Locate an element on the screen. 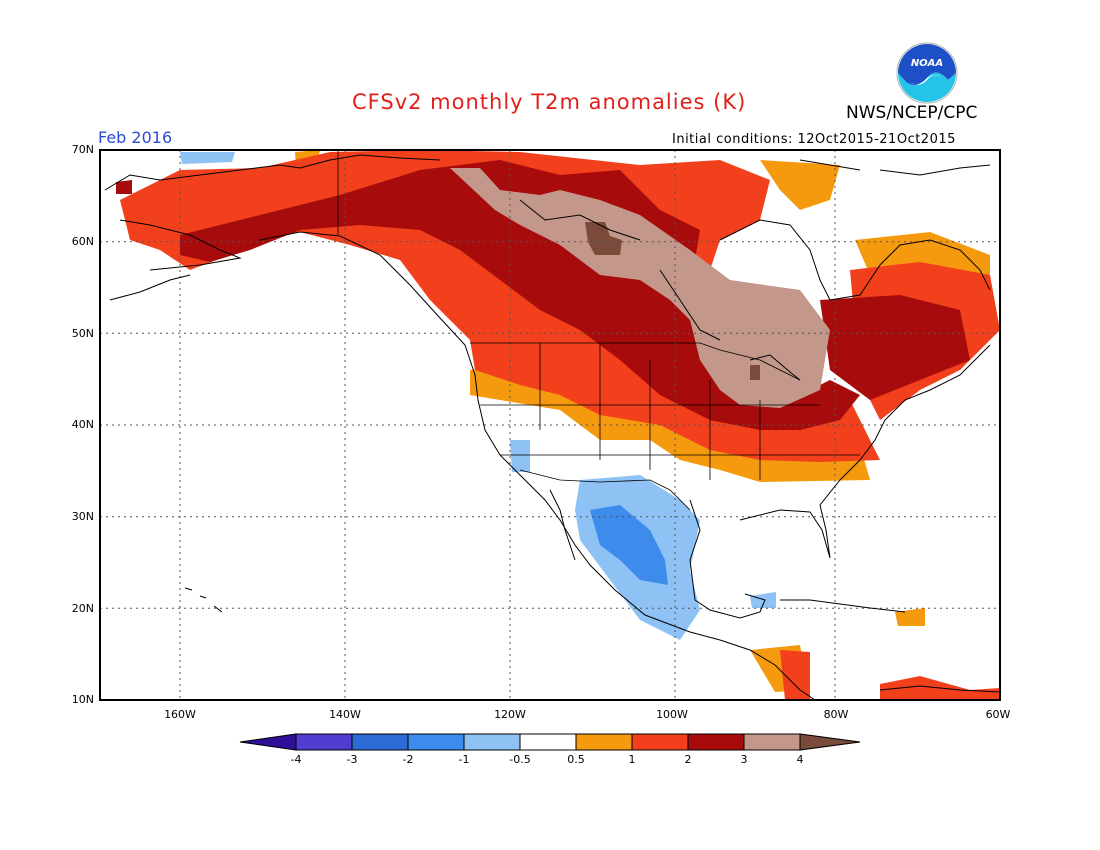 This screenshot has width=1100, height=850. anomaly-region-blue is located at coordinates (629, 545).